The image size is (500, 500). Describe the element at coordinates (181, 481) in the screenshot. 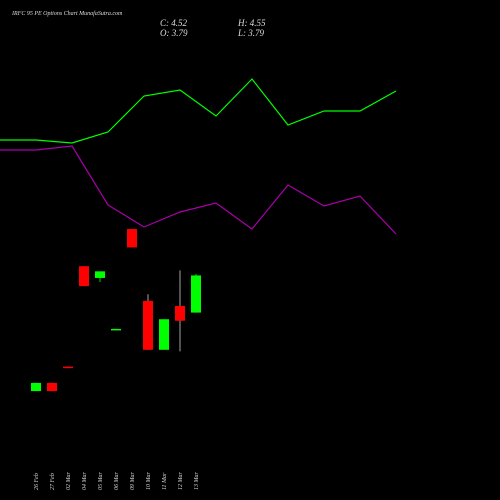

I see `x-tick-label: 12 Mar` at that location.